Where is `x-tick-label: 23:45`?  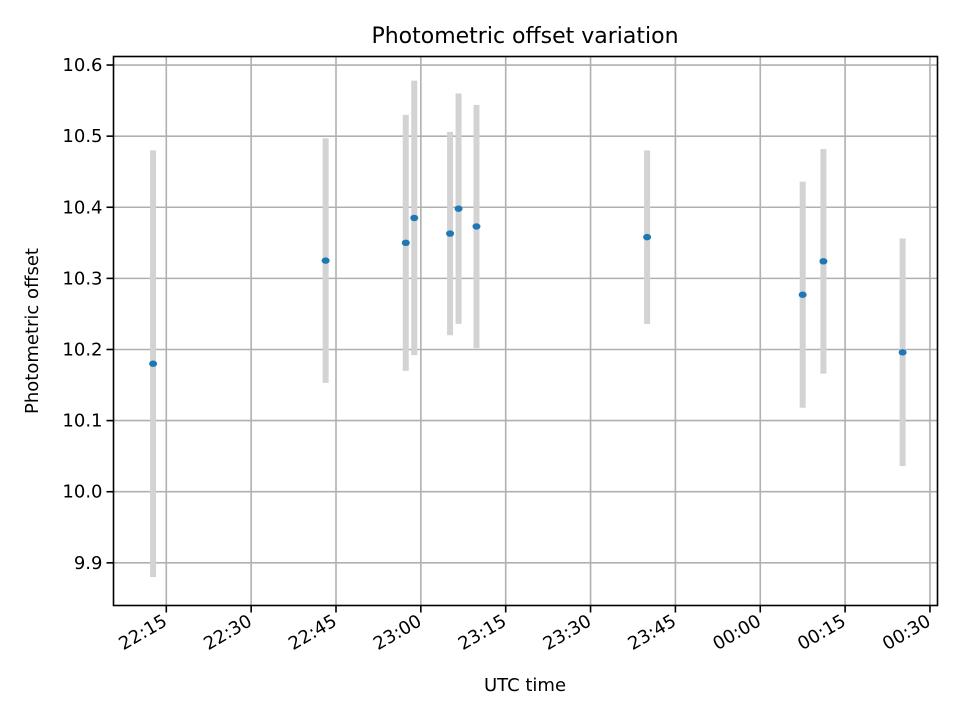
x-tick-label: 23:45 is located at coordinates (651, 633).